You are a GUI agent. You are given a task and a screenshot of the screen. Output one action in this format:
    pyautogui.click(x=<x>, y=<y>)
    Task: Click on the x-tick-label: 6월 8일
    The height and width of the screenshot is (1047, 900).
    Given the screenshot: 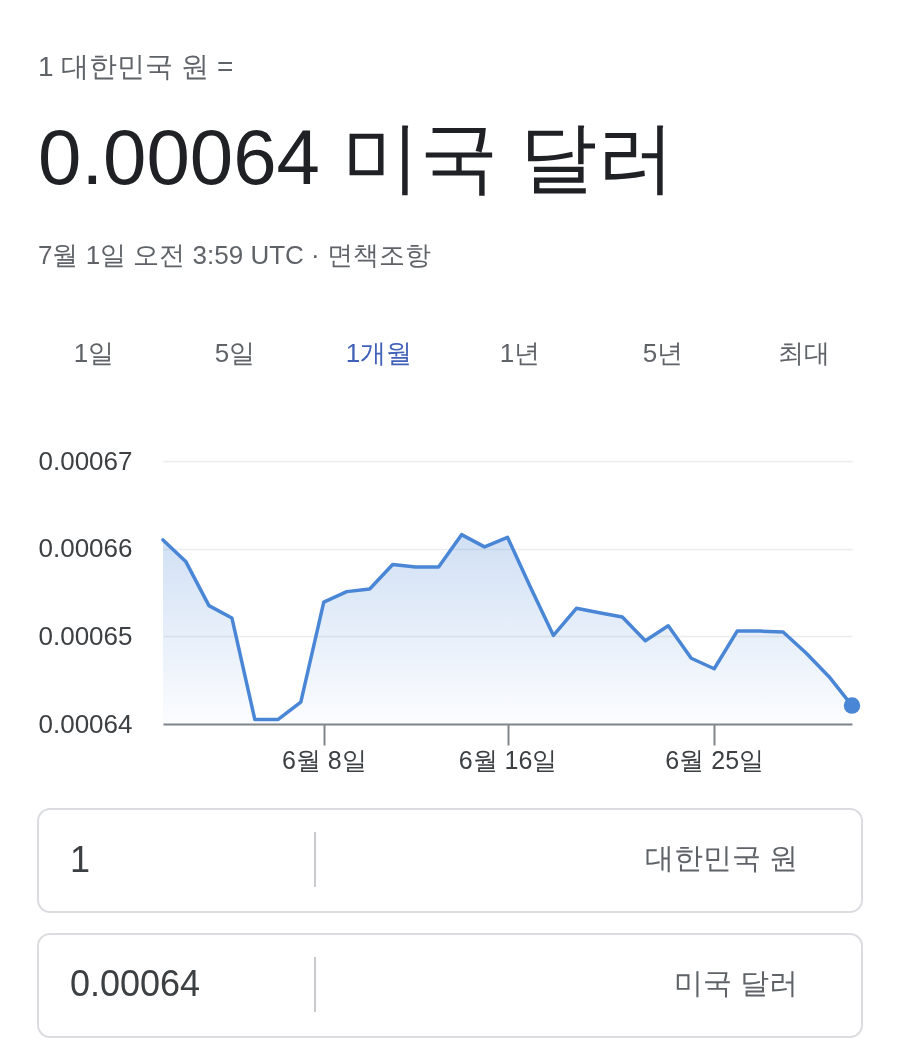 What is the action you would take?
    pyautogui.click(x=324, y=759)
    